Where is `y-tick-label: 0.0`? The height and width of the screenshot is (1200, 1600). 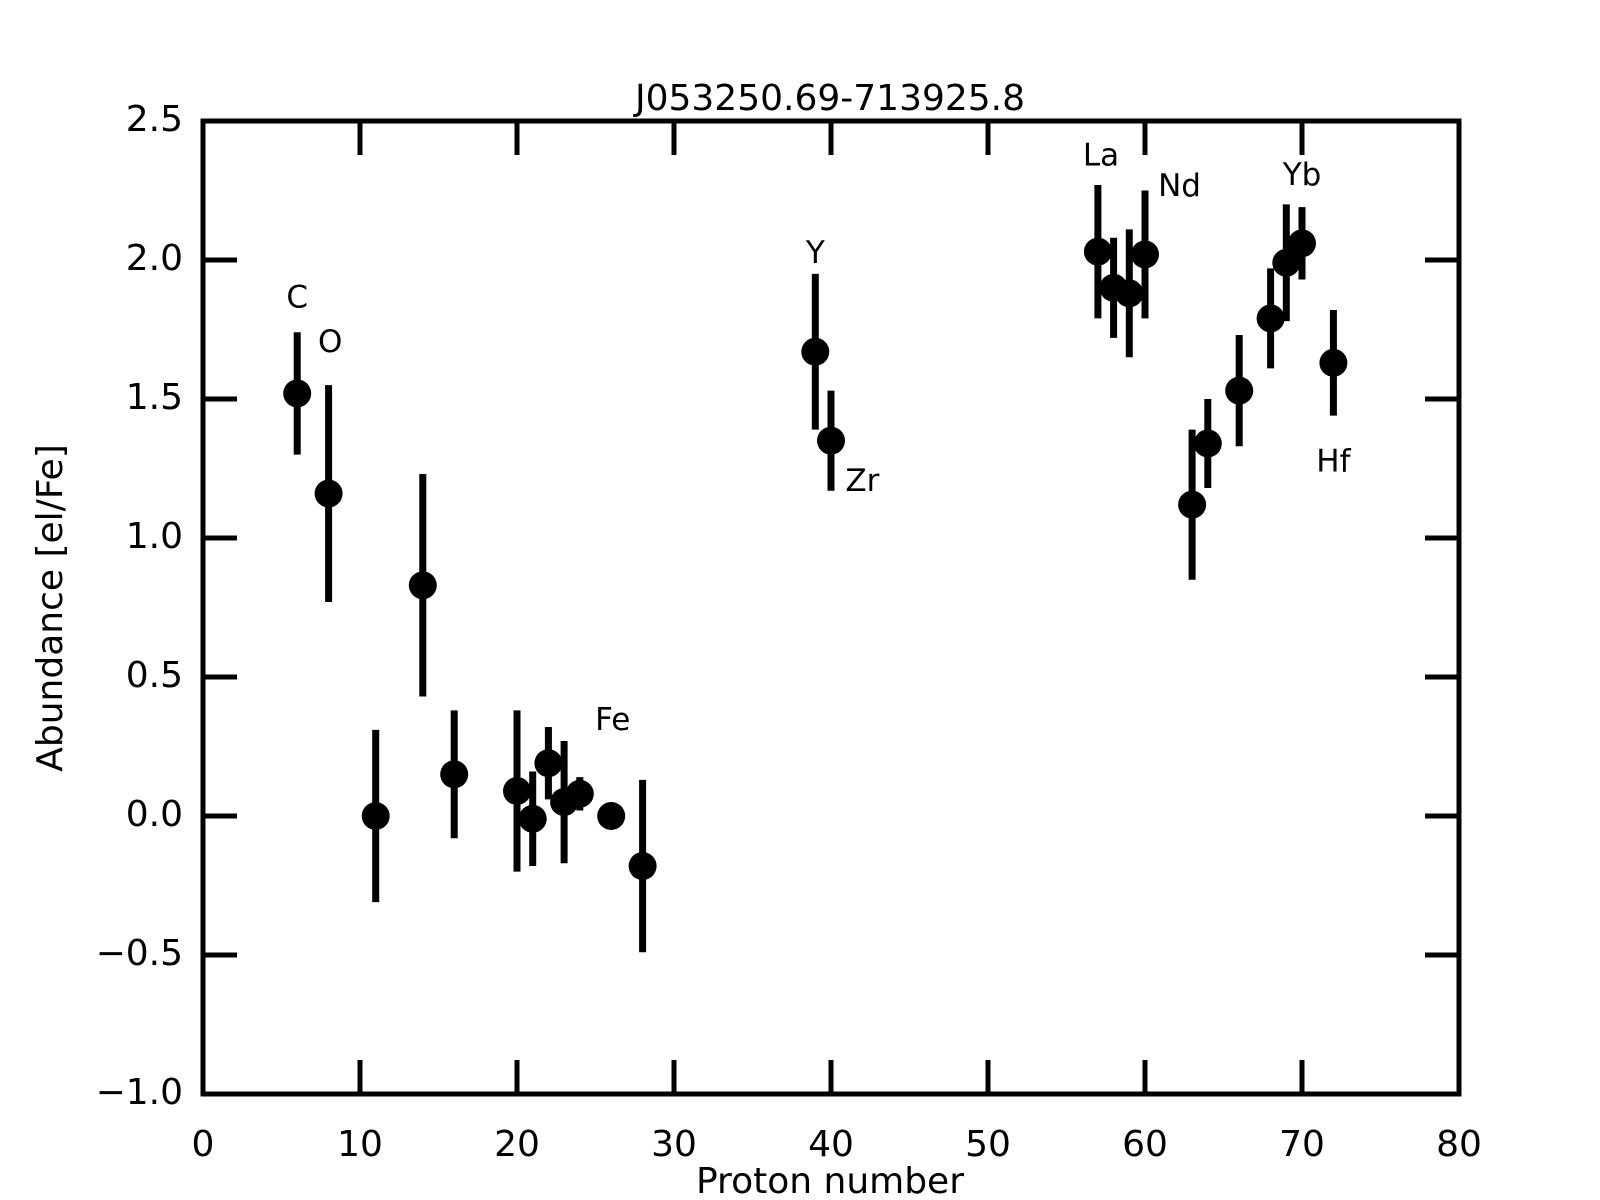
y-tick-label: 0.0 is located at coordinates (154, 814).